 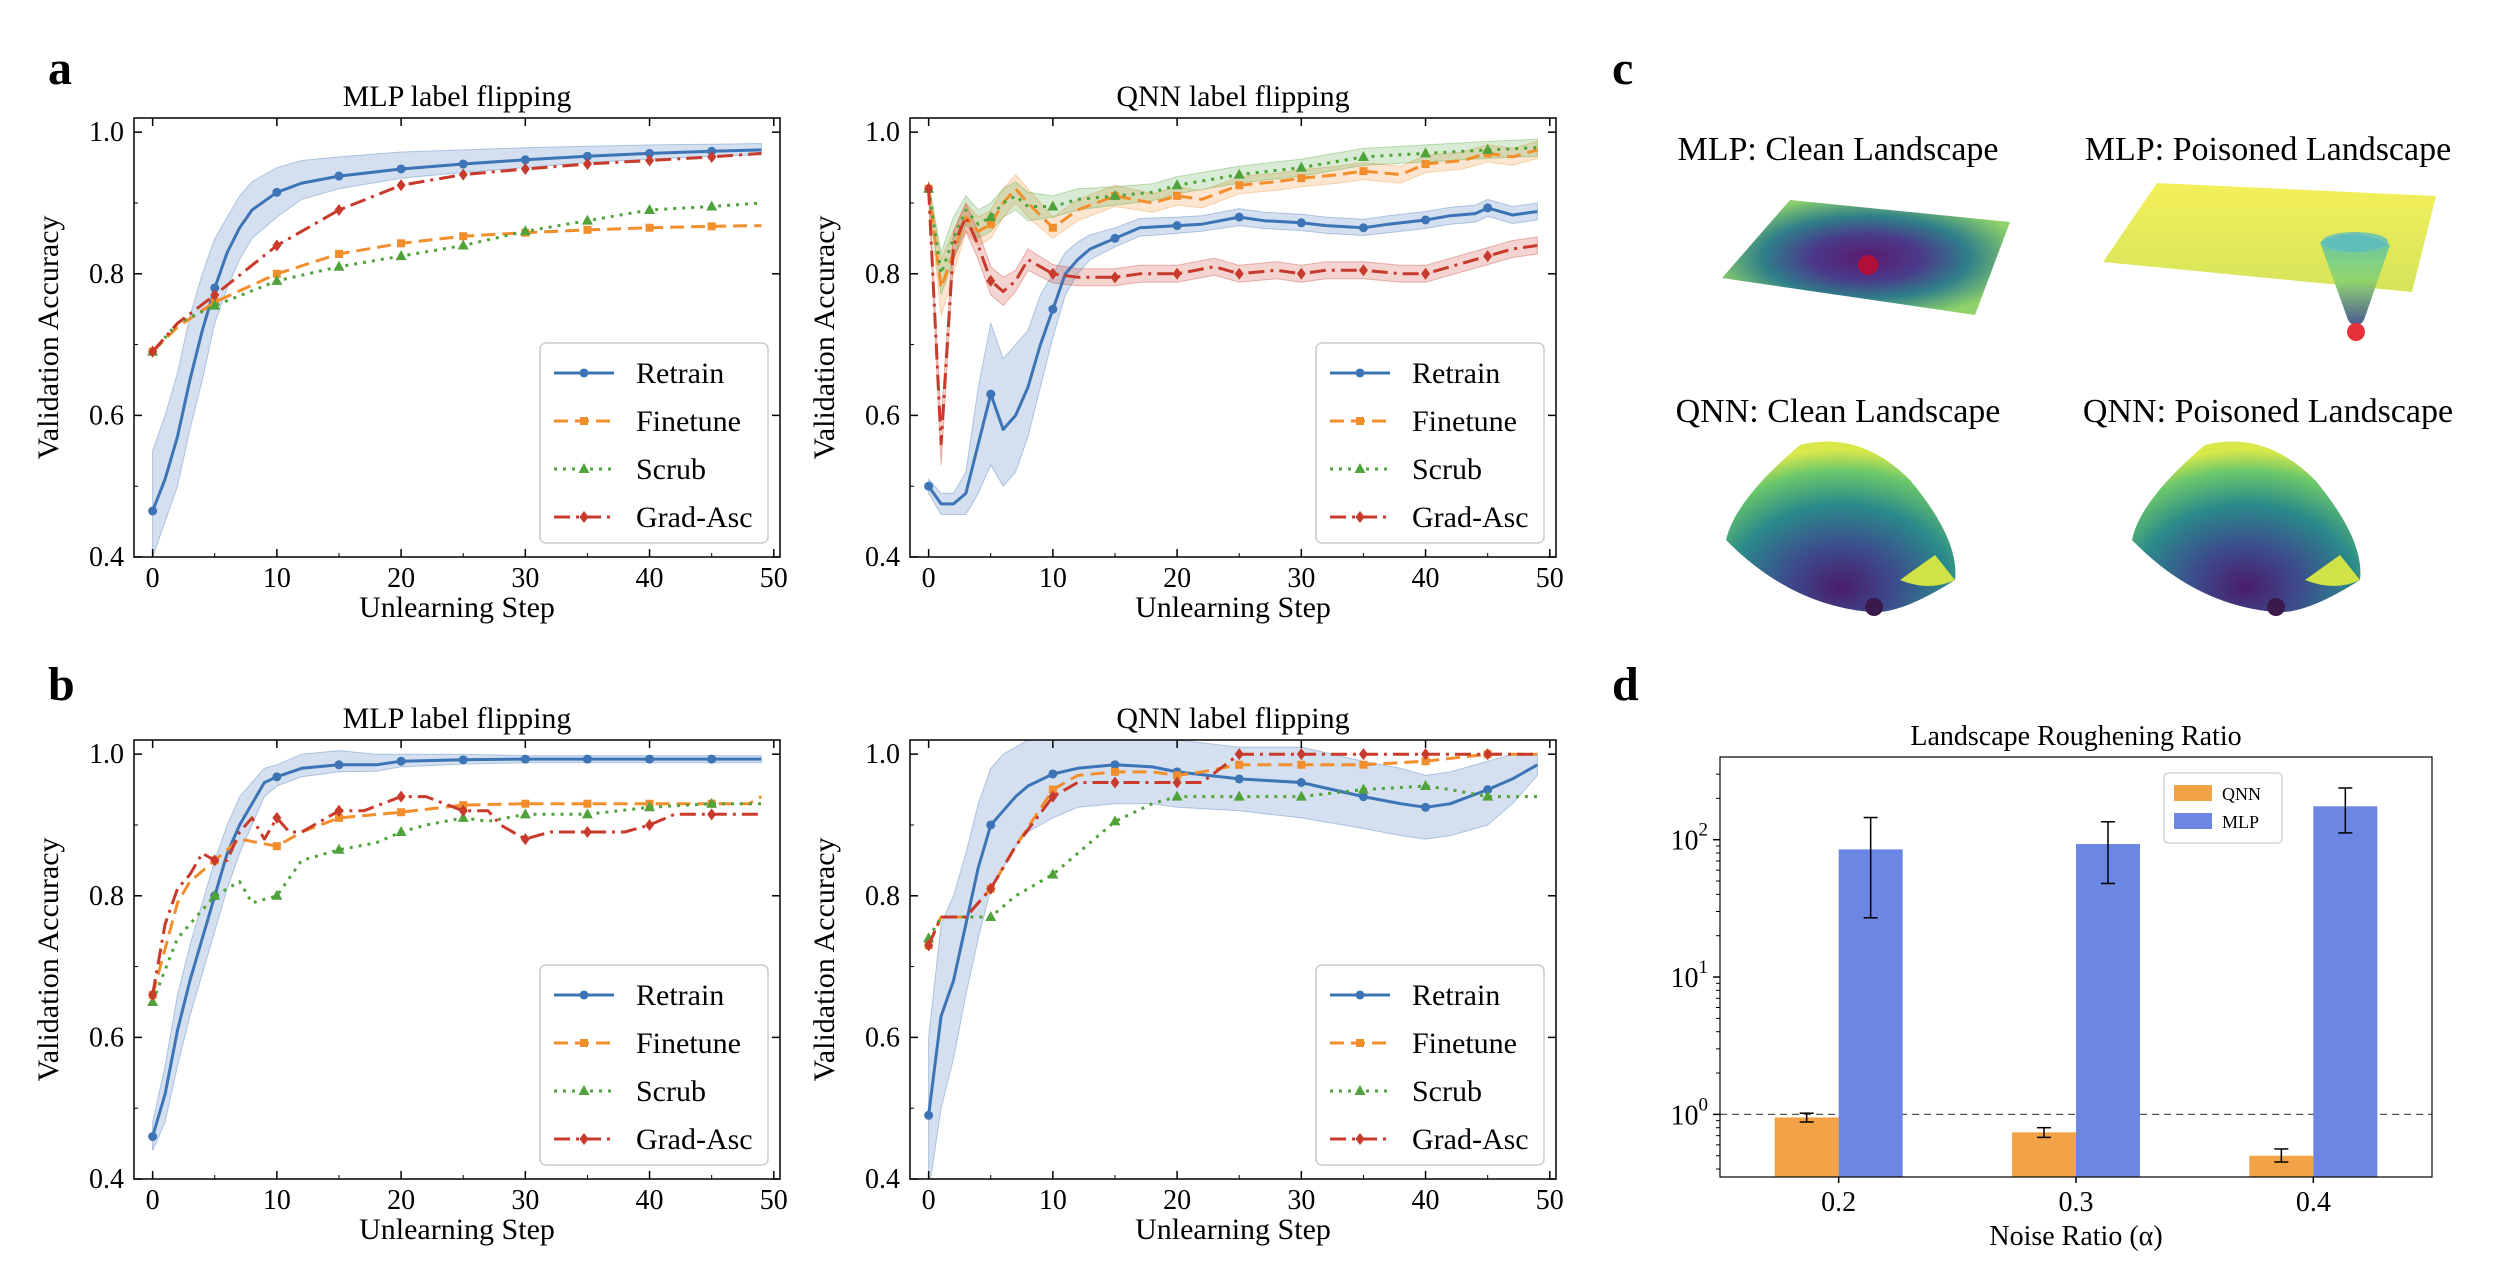 I want to click on legend-label-qnn_bar: QNN, so click(x=2241, y=794).